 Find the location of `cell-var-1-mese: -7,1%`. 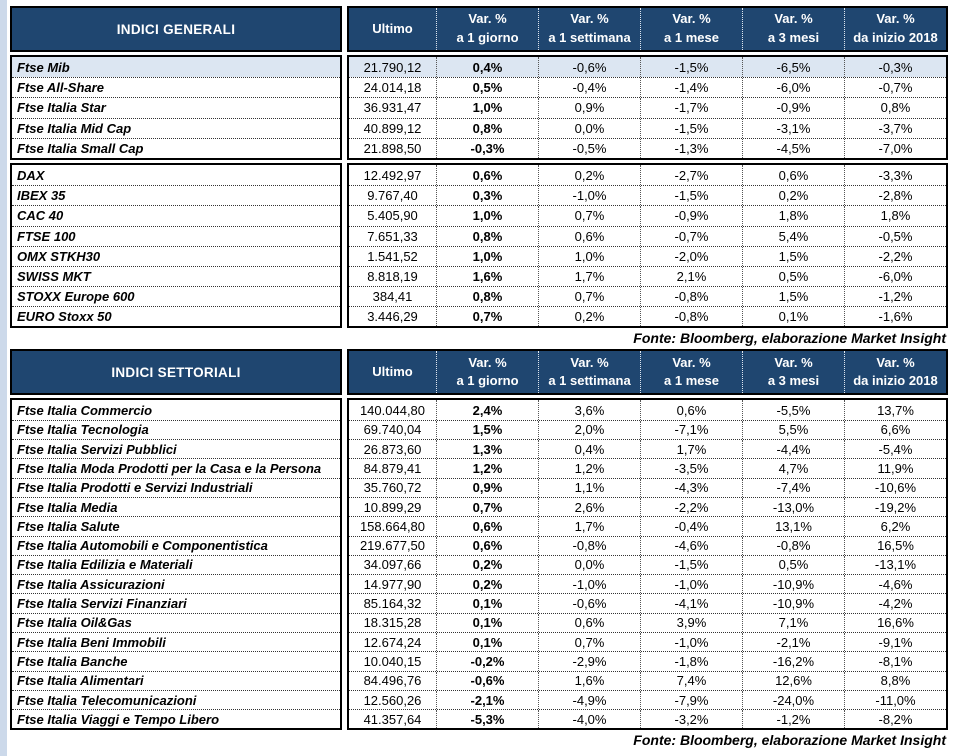

cell-var-1-mese: -7,1% is located at coordinates (691, 430).